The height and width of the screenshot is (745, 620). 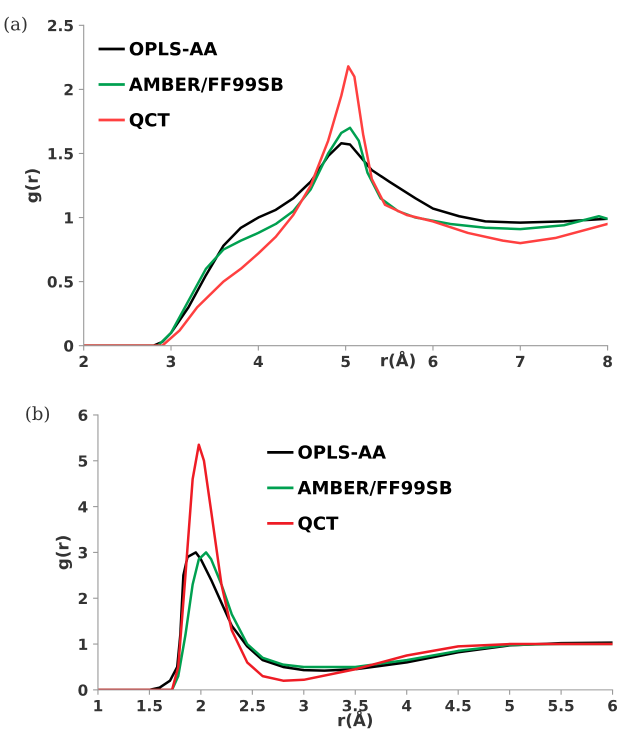 What do you see at coordinates (150, 706) in the screenshot?
I see `x-tick-label: 1.5` at bounding box center [150, 706].